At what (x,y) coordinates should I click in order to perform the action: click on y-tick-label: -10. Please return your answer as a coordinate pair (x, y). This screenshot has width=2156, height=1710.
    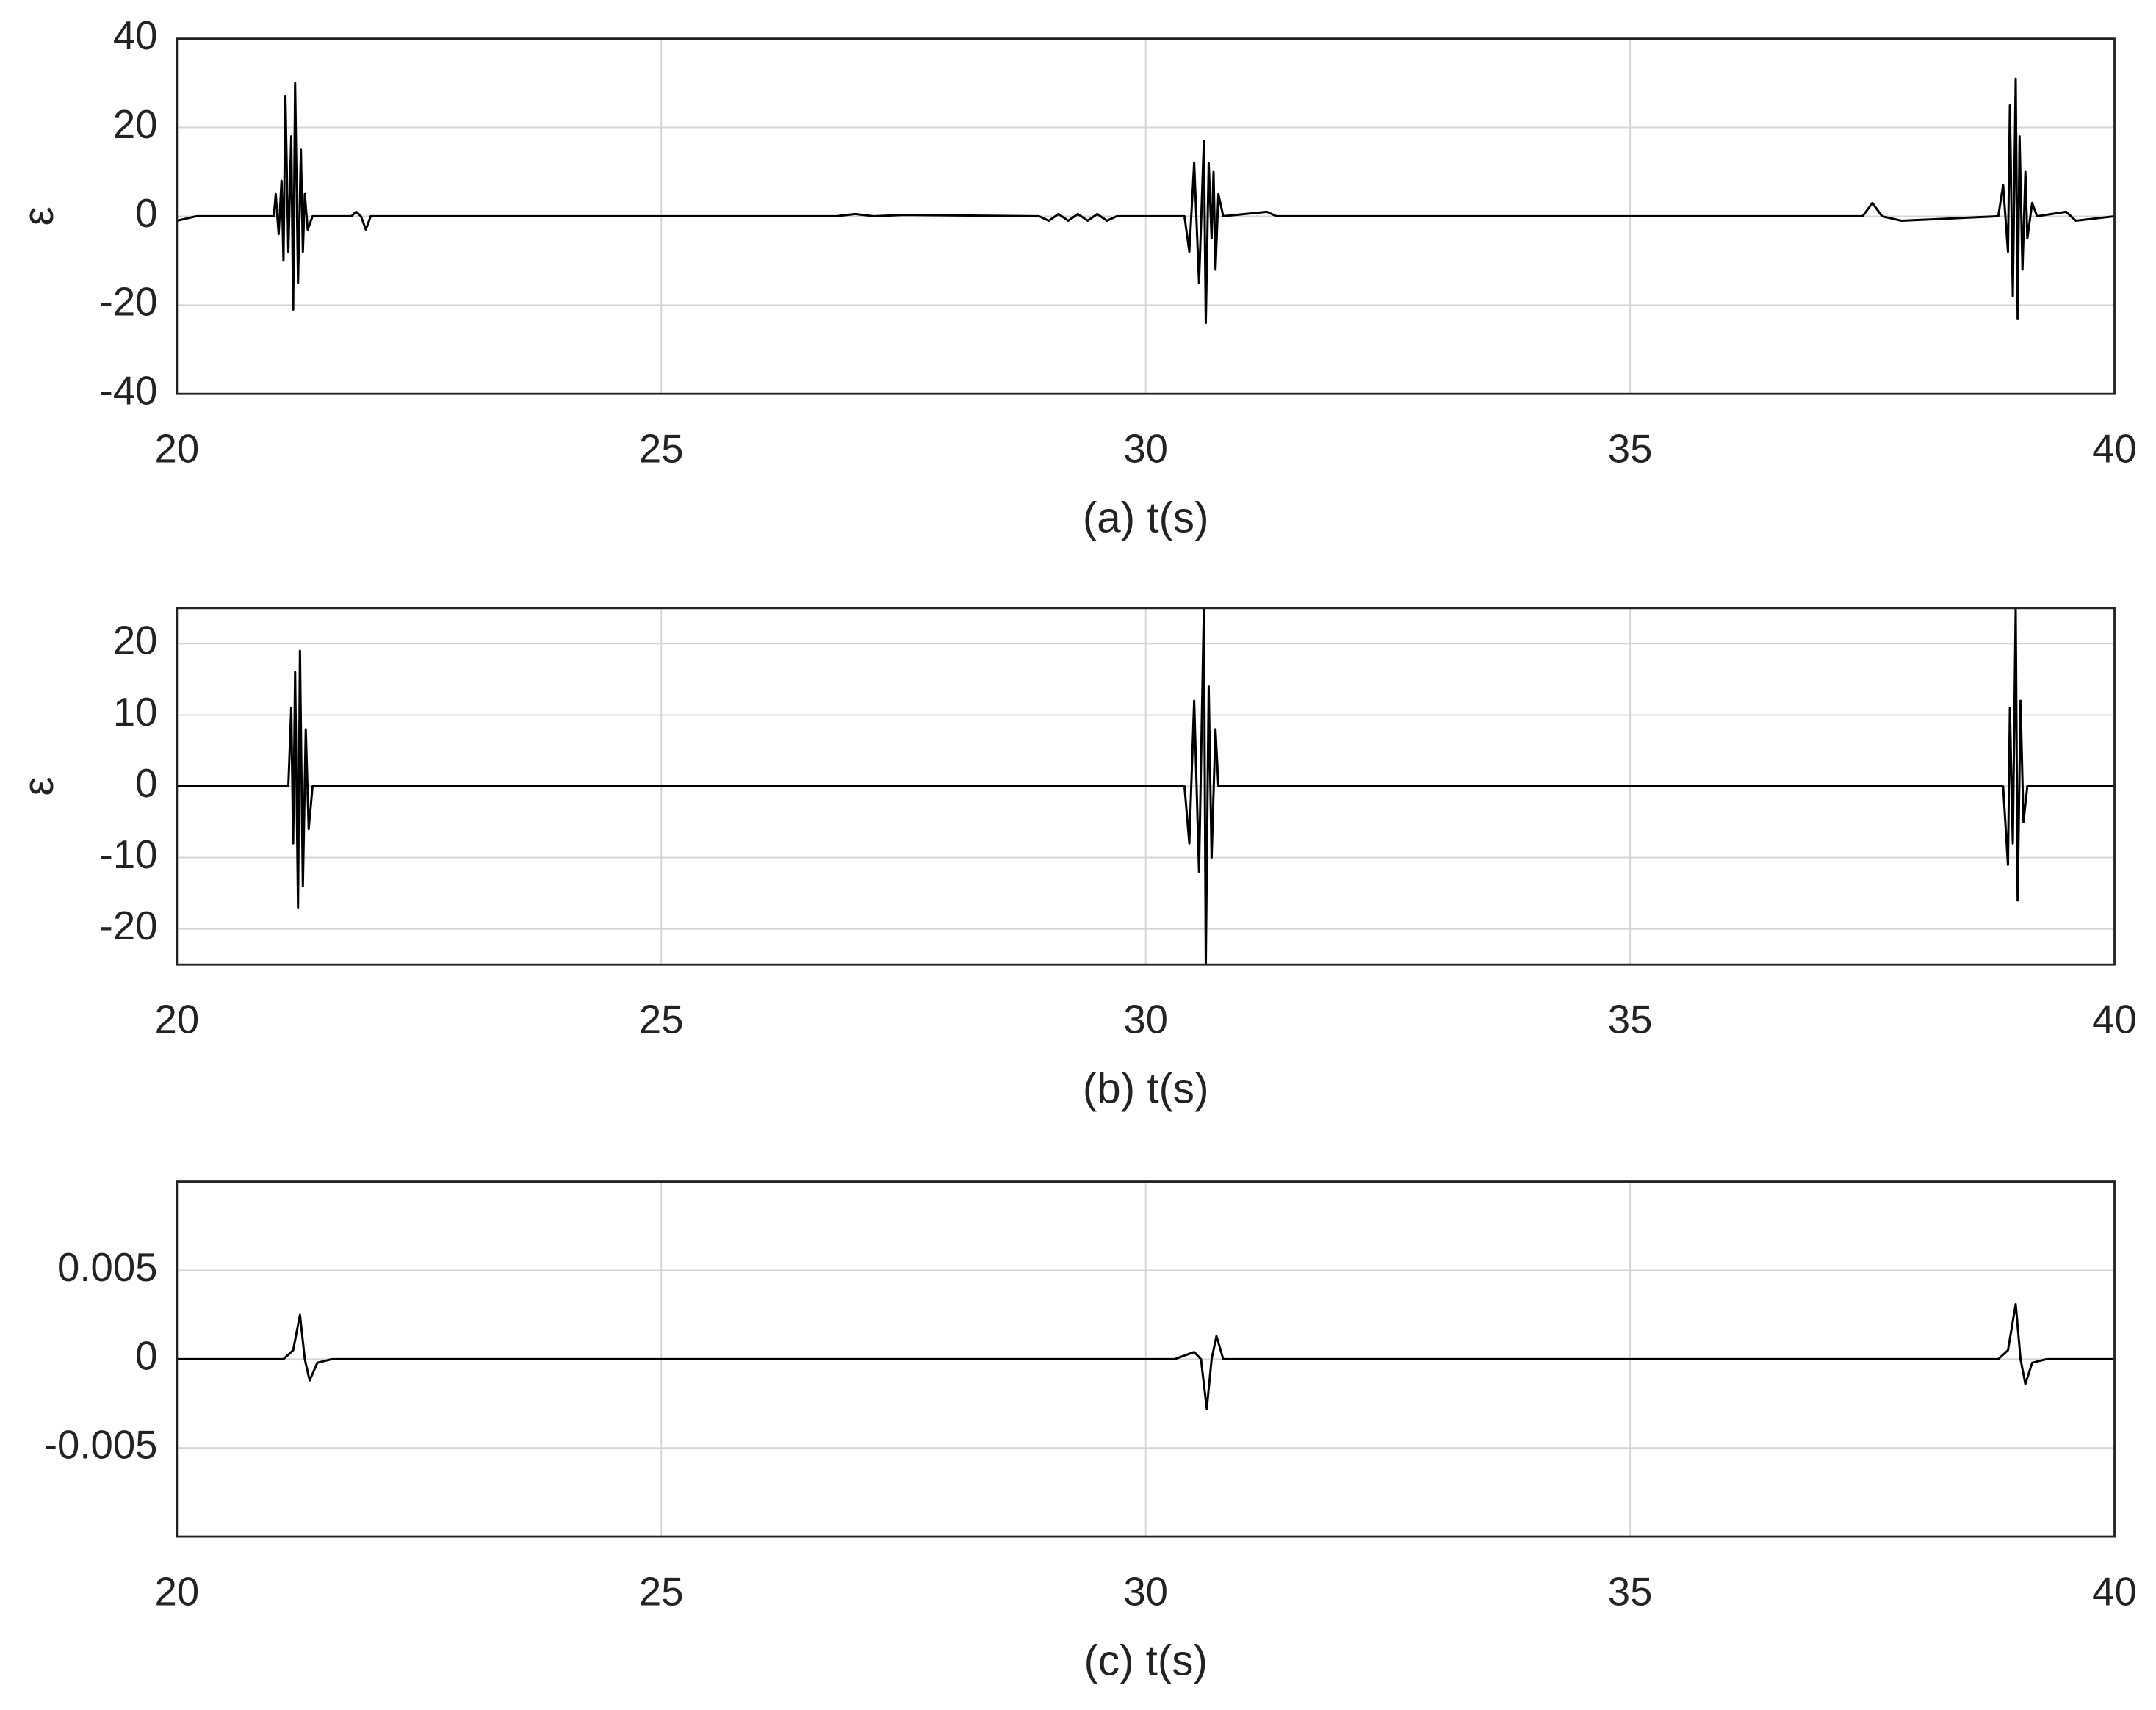
    Looking at the image, I should click on (129, 854).